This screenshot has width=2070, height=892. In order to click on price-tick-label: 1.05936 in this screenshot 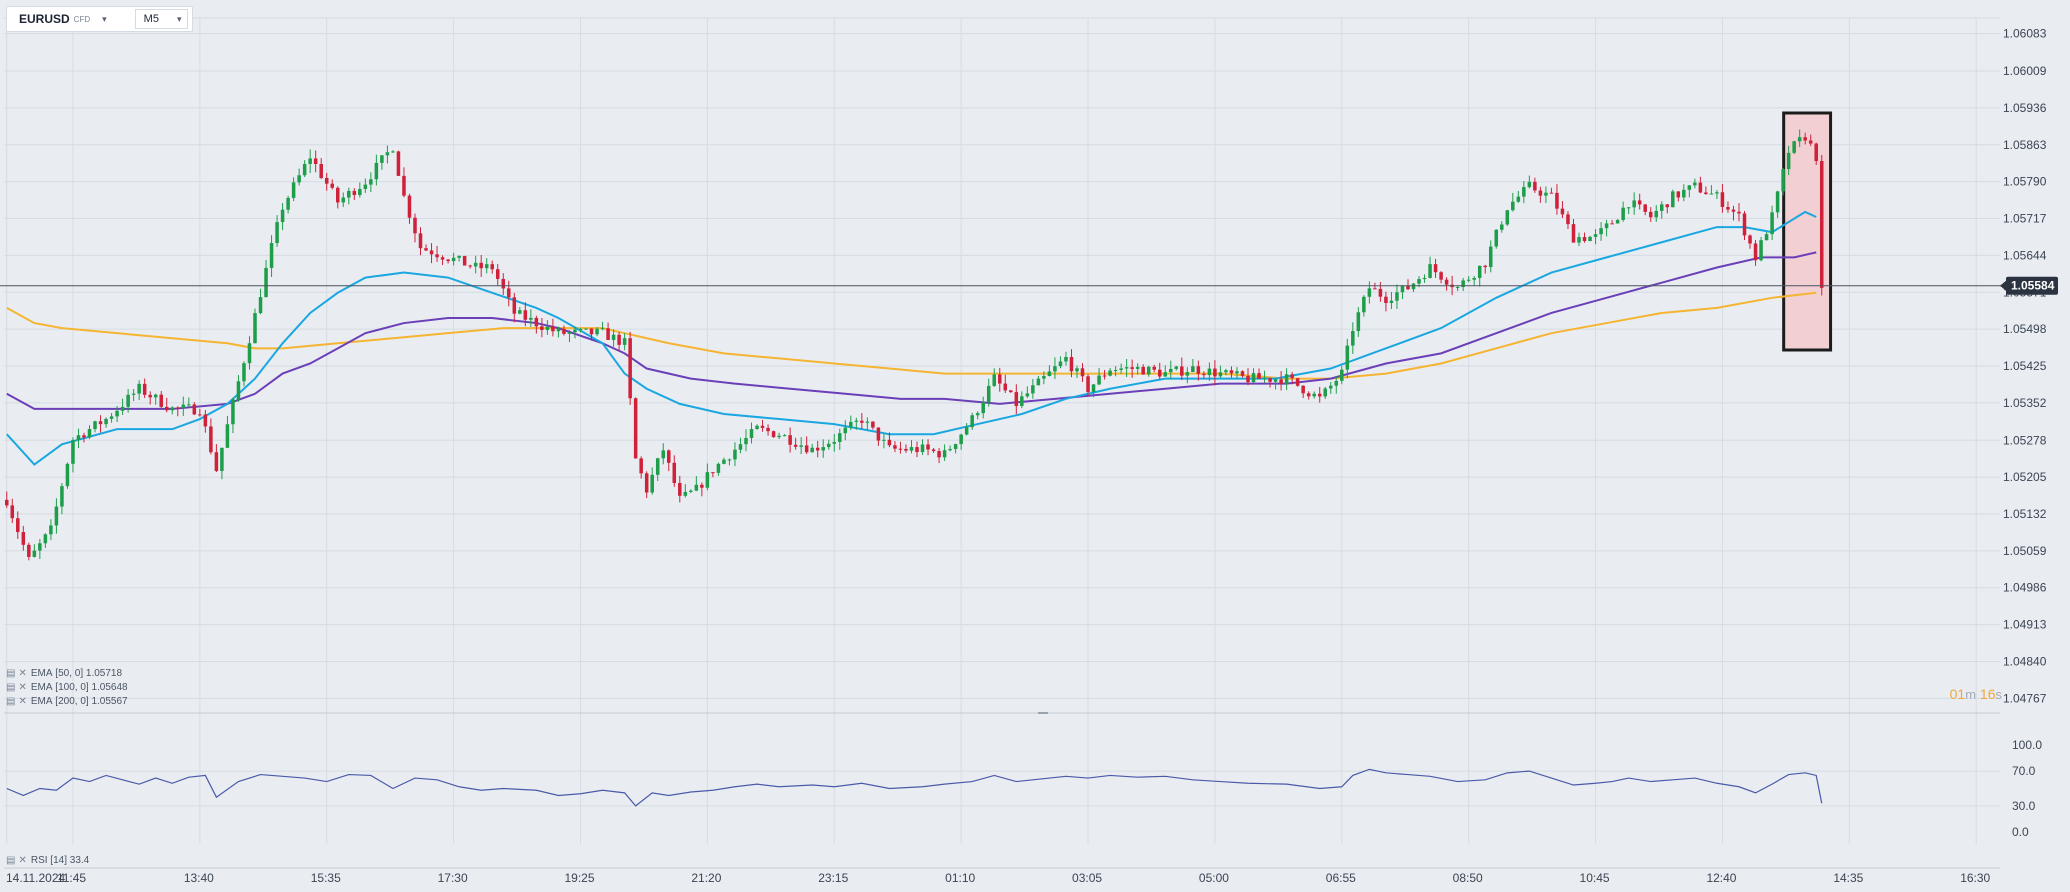, I will do `click(2025, 108)`.